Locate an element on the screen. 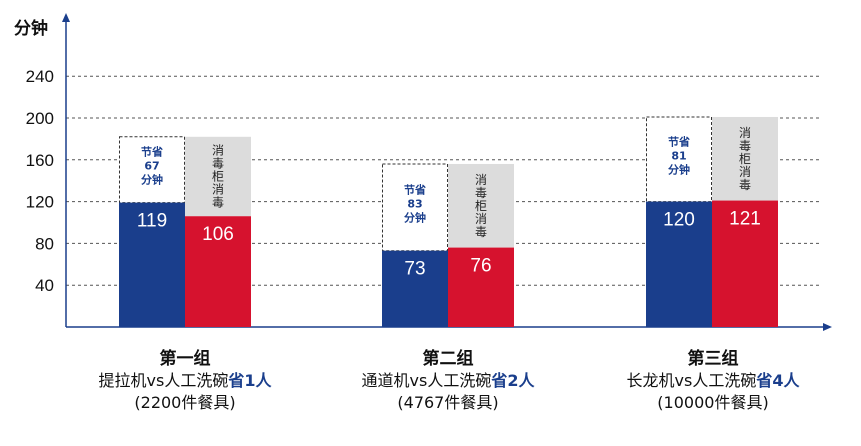 The height and width of the screenshot is (446, 861). group-label-2: 第二组 通道机vs人工洗碗省2人 (4767件餐具) is located at coordinates (448, 381).